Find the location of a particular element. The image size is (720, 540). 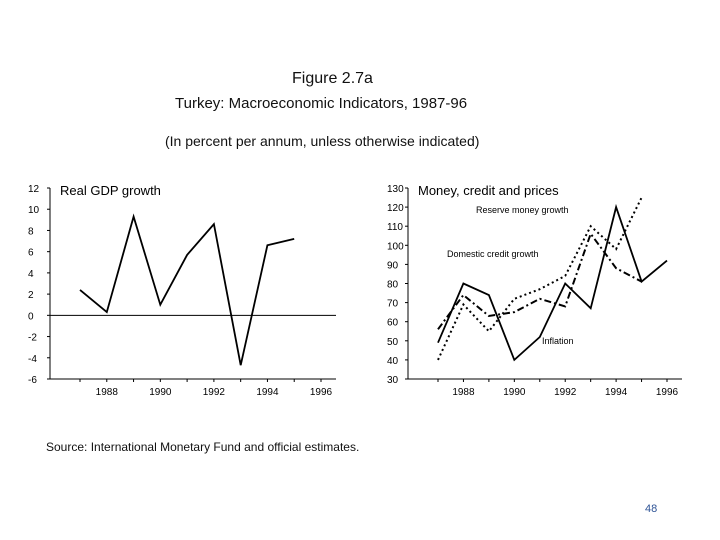

series-line-reserve-money-growth is located at coordinates (540, 279).